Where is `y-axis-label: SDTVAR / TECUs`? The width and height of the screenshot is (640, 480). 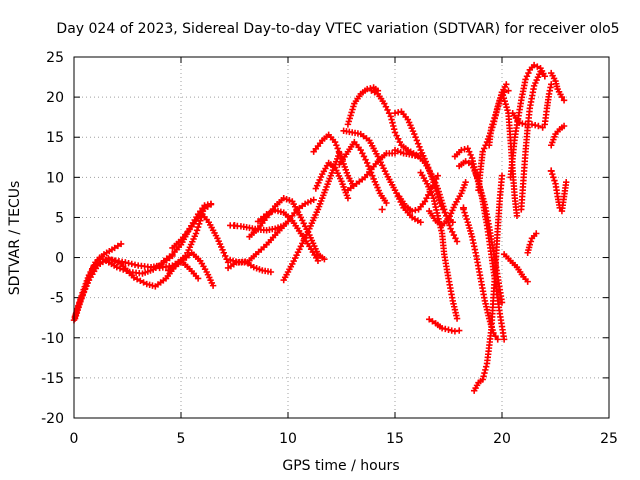
y-axis-label: SDTVAR / TECUs is located at coordinates (15, 238).